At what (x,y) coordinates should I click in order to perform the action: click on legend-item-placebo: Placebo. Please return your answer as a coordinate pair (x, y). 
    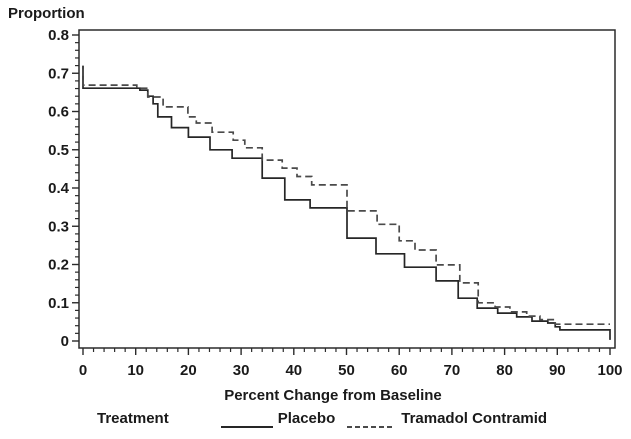
    Looking at the image, I should click on (306, 418).